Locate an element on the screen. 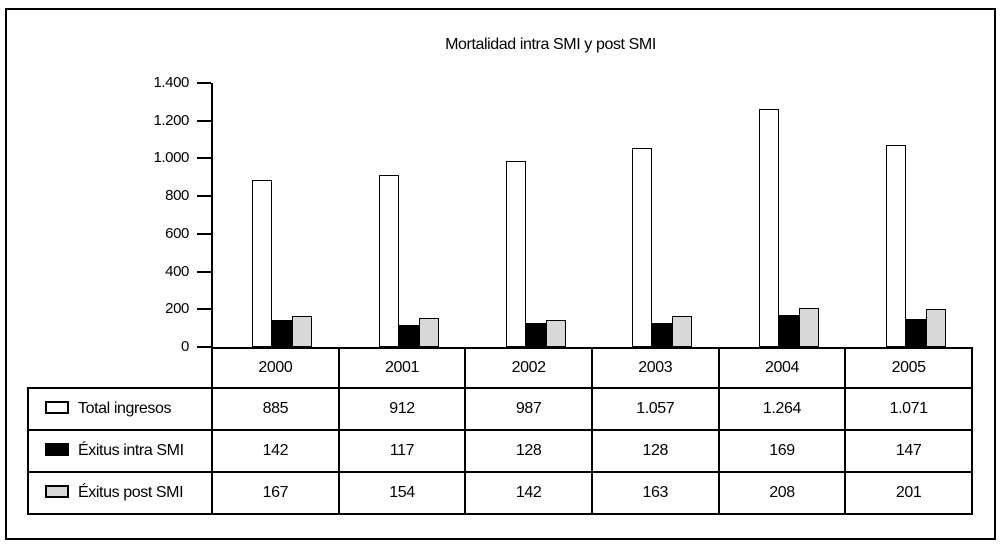 This screenshot has height=544, width=1002. value-cell: 117 is located at coordinates (402, 451).